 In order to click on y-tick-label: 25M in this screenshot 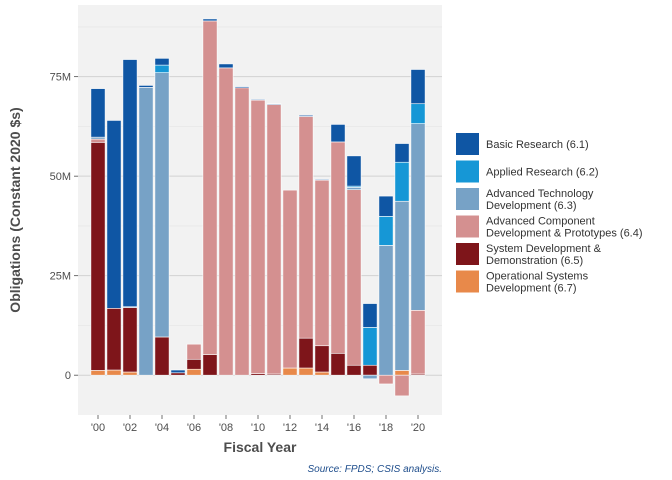, I will do `click(60, 277)`.